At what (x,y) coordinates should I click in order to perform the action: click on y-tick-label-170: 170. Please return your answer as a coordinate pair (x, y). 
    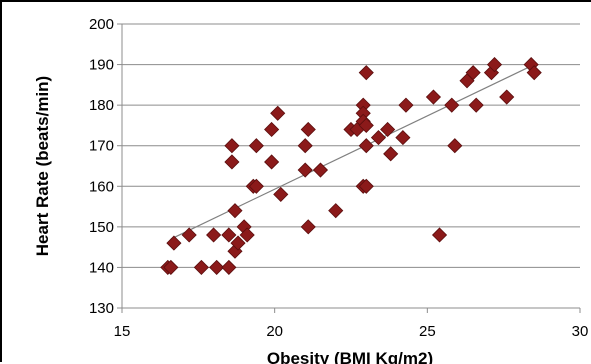
    Looking at the image, I should click on (101, 146).